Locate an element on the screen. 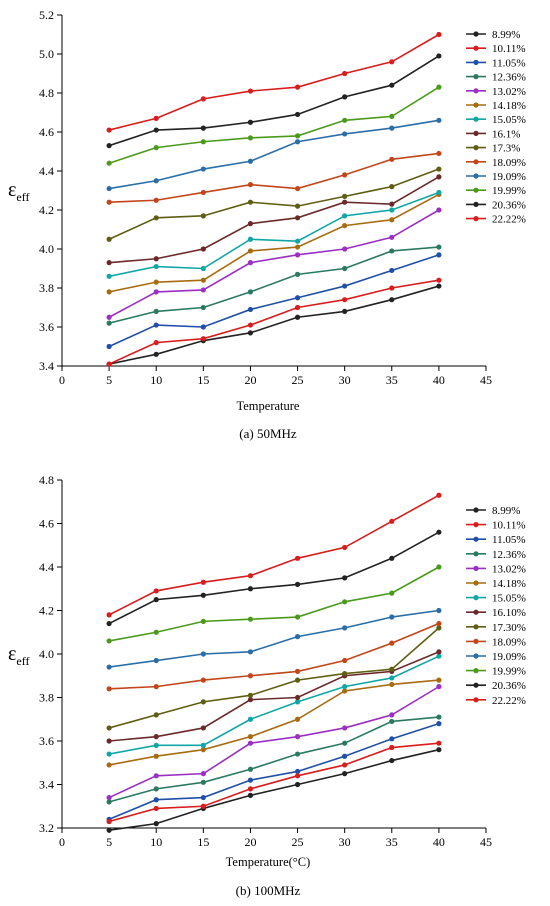  legend-label: 14.18% is located at coordinates (509, 584).